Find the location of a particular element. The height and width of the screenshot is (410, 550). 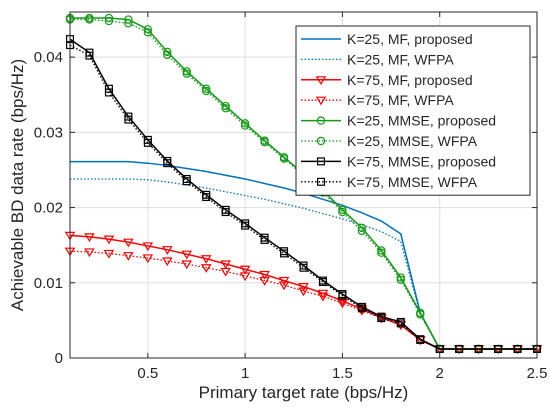

legend-label: K=25, MF, proposed is located at coordinates (410, 39).